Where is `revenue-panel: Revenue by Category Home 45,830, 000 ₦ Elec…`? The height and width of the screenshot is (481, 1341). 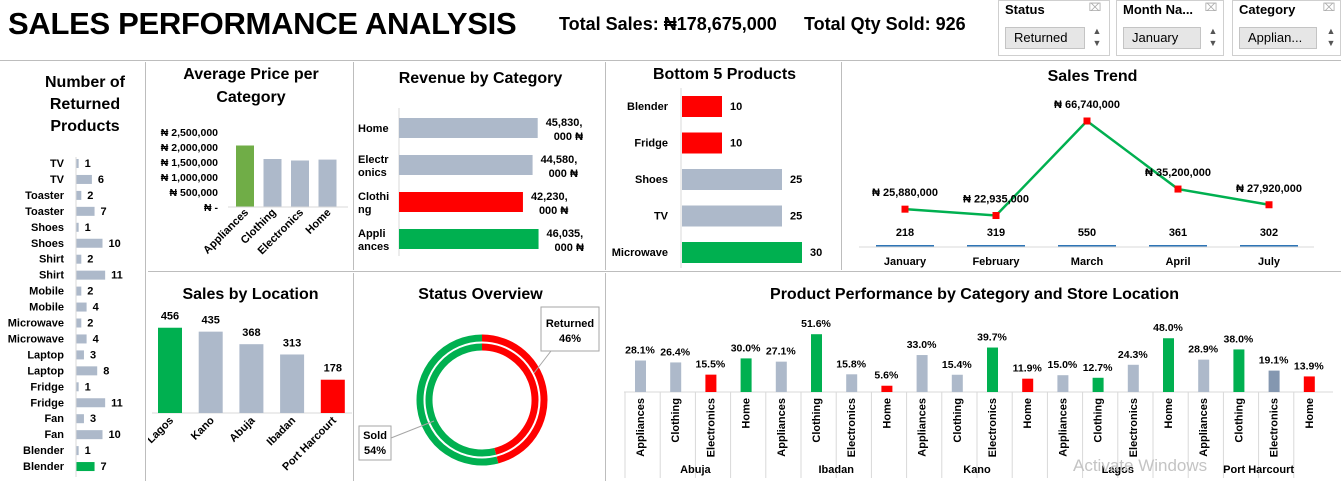 revenue-panel: Revenue by Category Home 45,830, 000 ₦ Elec… is located at coordinates (481, 166).